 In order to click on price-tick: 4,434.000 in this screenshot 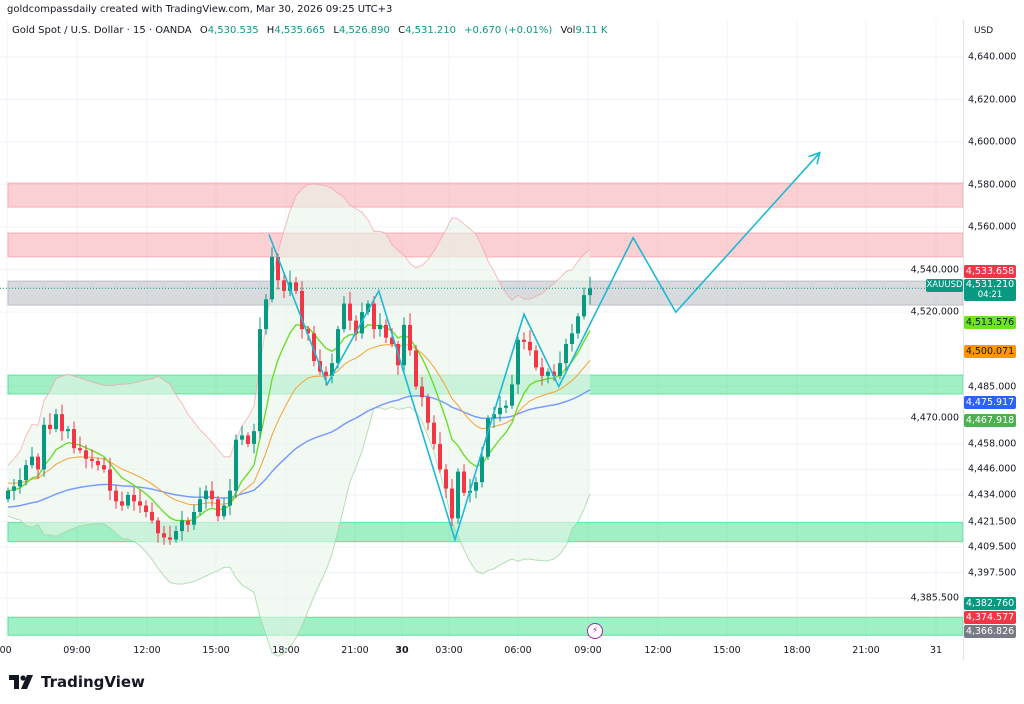, I will do `click(992, 495)`.